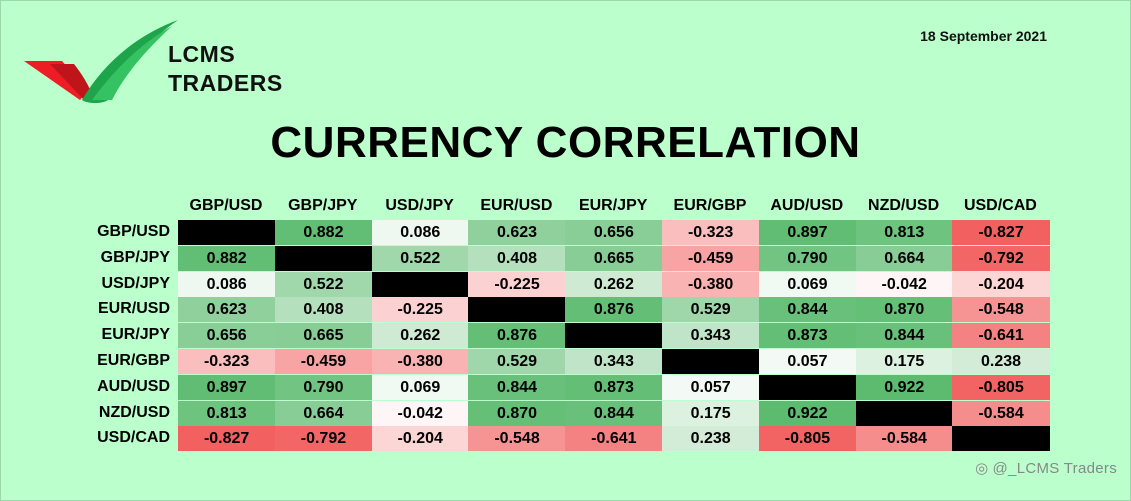 The height and width of the screenshot is (501, 1131). Describe the element at coordinates (134, 412) in the screenshot. I see `row-header: NZD/USD` at that location.